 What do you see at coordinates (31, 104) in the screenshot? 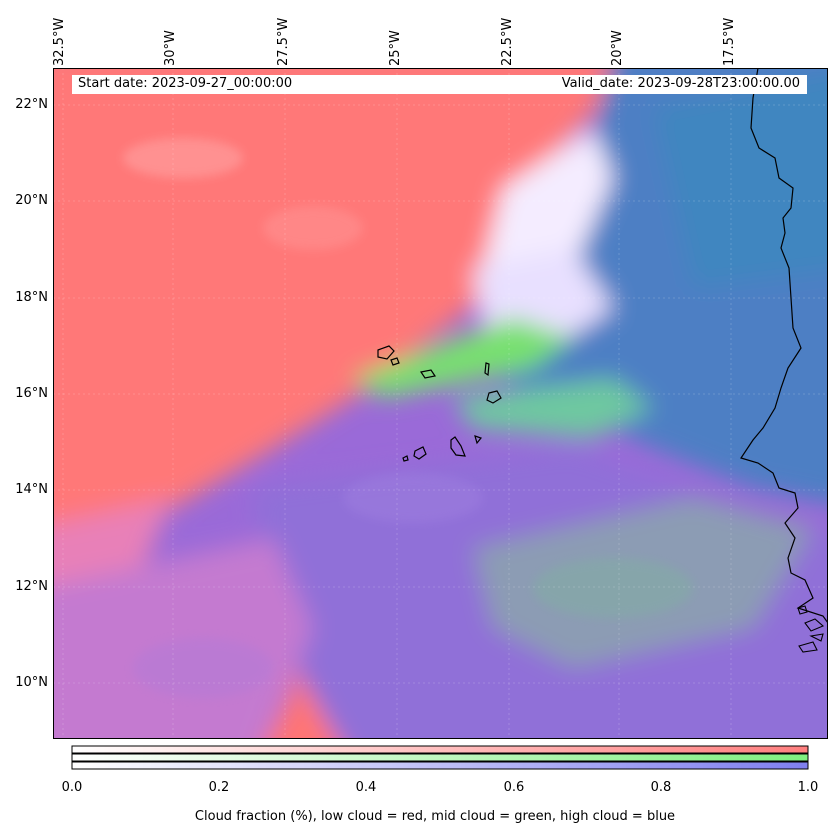
I see `lat-label-22N: 22°N` at bounding box center [31, 104].